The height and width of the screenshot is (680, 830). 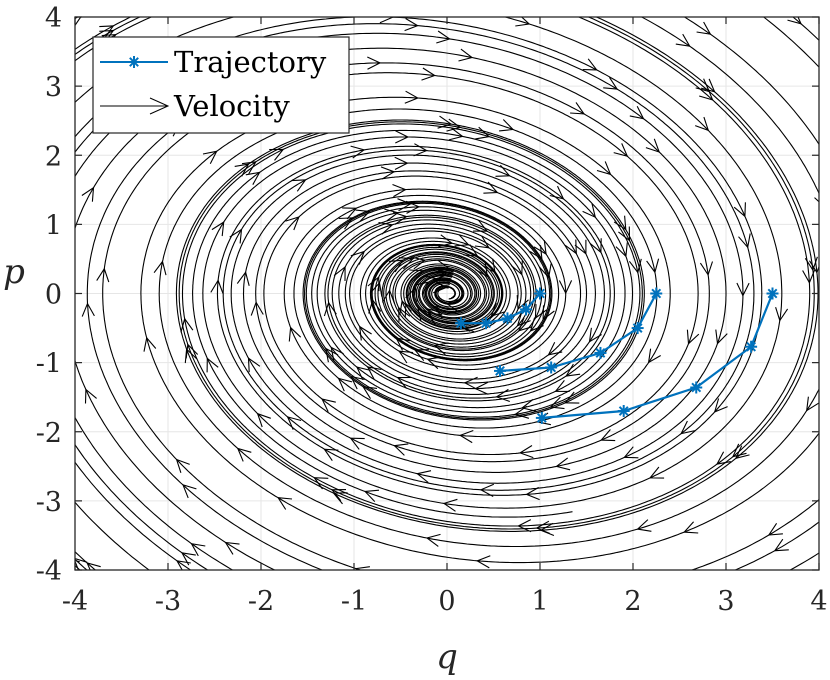 I want to click on y-tick-label: 2, so click(x=53, y=156).